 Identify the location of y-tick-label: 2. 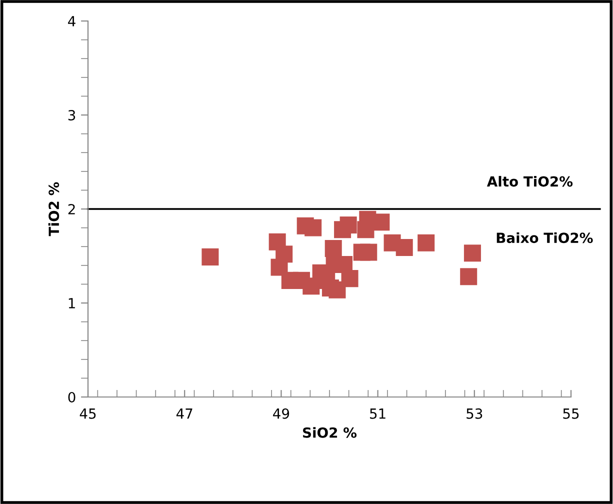
(71, 209).